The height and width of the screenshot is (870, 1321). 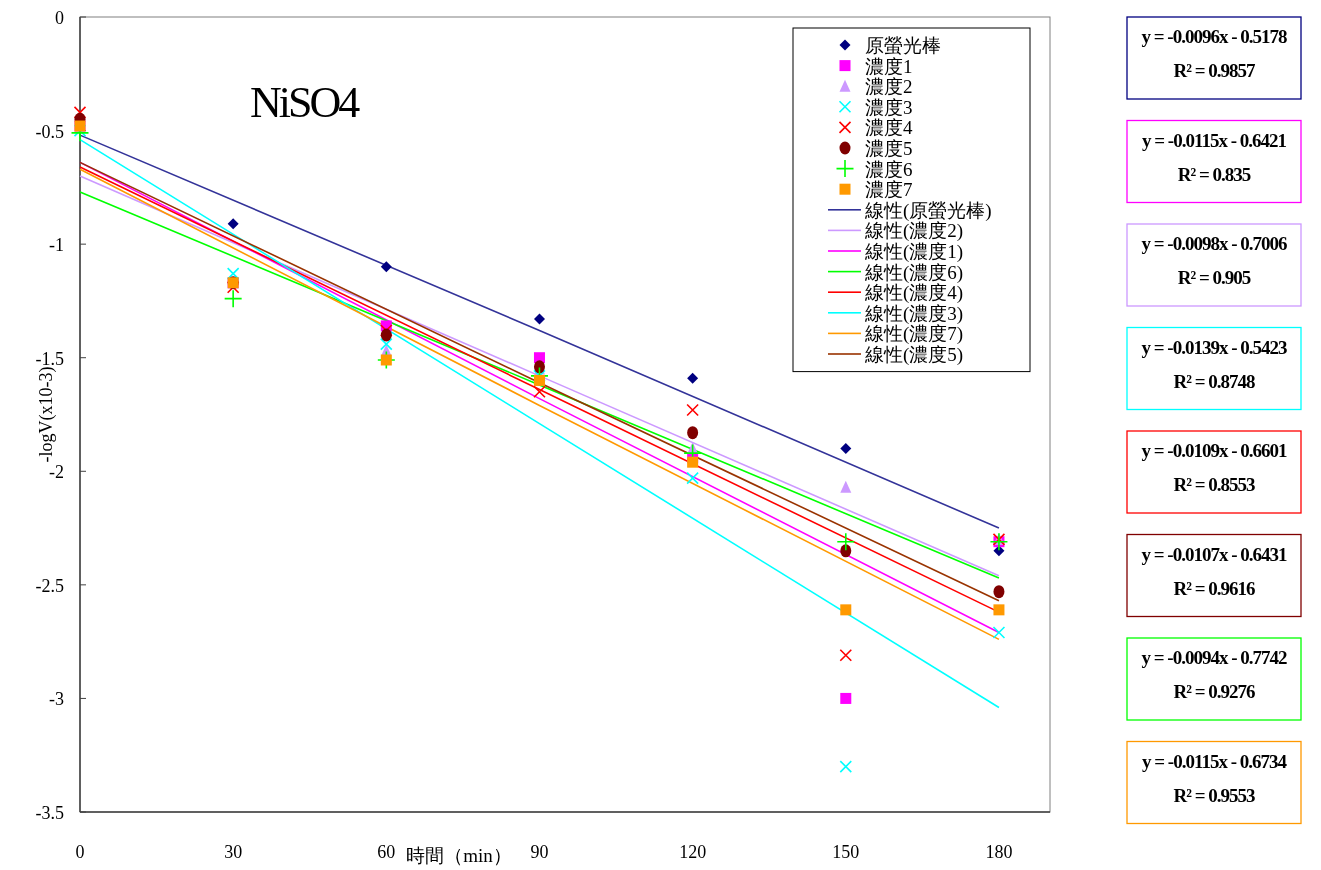 What do you see at coordinates (1215, 778) in the screenshot?
I see `text: y = -0.0115x - 0.6734 R² = 0.9553` at bounding box center [1215, 778].